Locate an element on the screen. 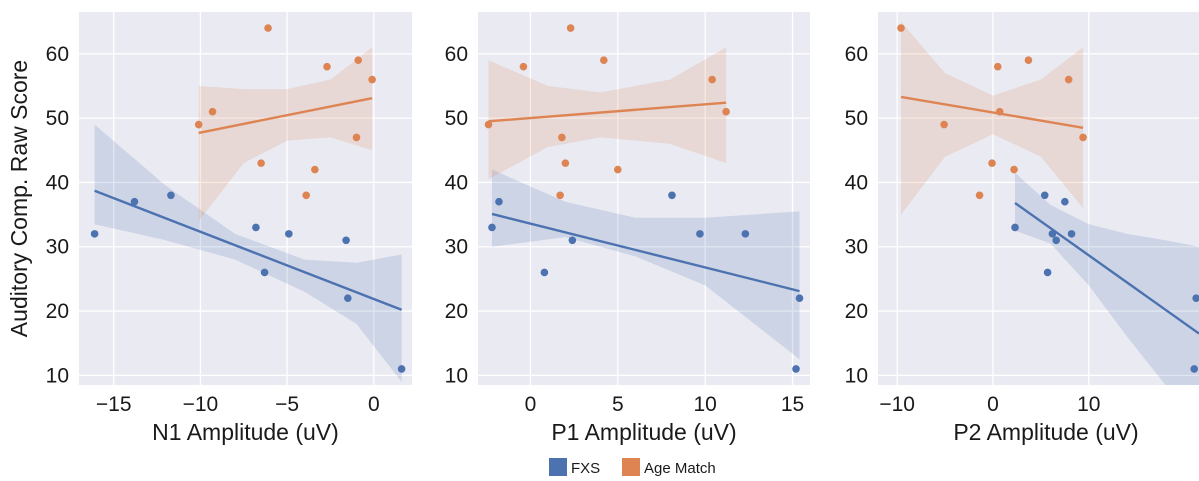 Image resolution: width=1199 pixels, height=481 pixels. legend-swatch-age-match is located at coordinates (631, 467).